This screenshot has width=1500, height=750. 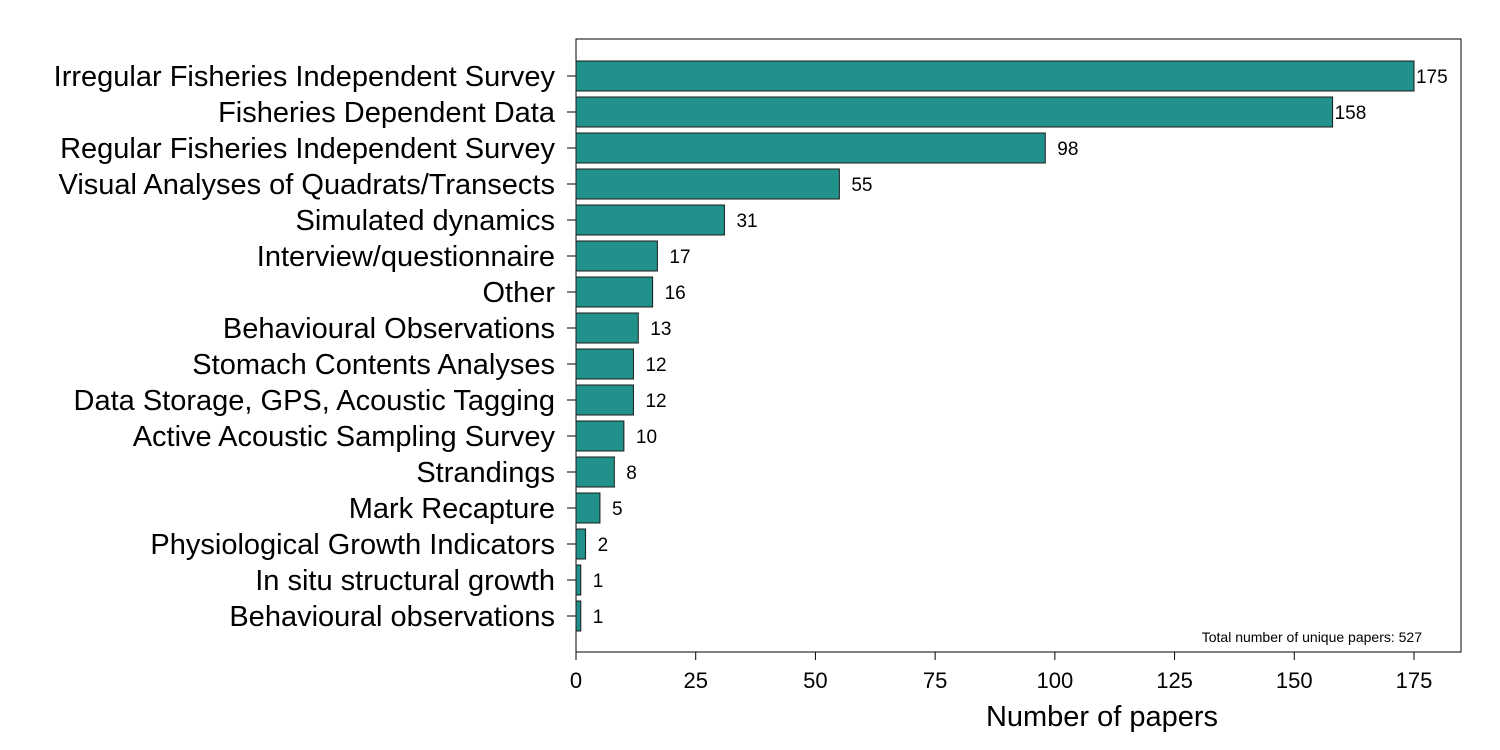 I want to click on category-label: Strandings, so click(x=485, y=473).